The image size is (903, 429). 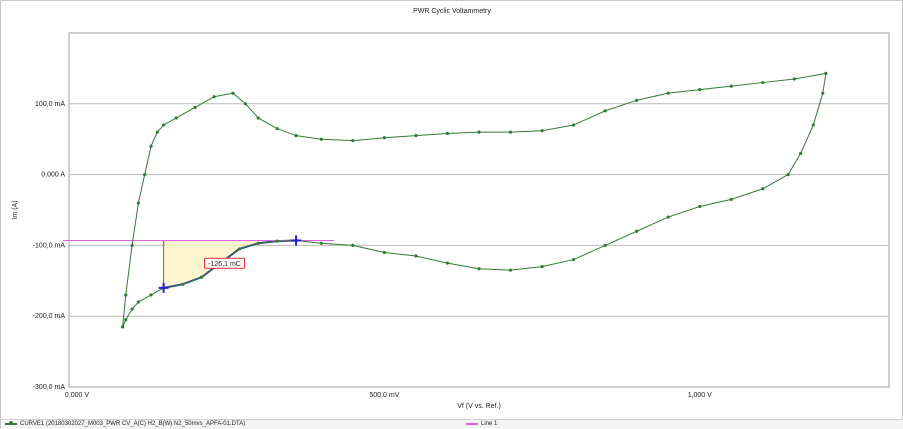 I want to click on x-tick-label: 500,0 mV, so click(x=384, y=395).